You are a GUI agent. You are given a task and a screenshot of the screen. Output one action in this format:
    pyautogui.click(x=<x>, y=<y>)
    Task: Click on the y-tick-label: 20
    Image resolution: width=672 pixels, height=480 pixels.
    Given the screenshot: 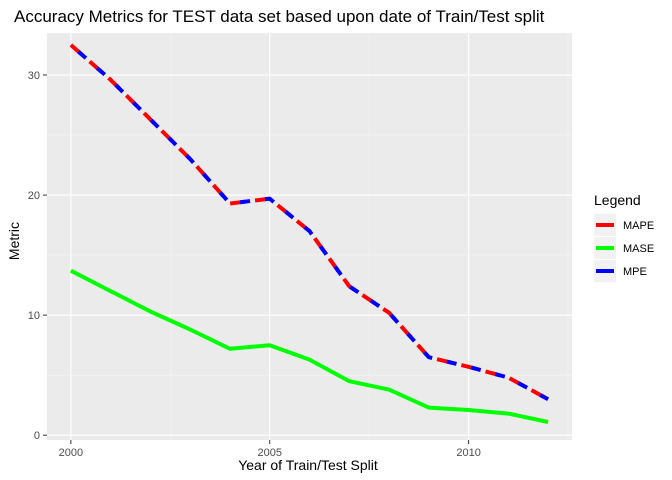 What is the action you would take?
    pyautogui.click(x=34, y=196)
    